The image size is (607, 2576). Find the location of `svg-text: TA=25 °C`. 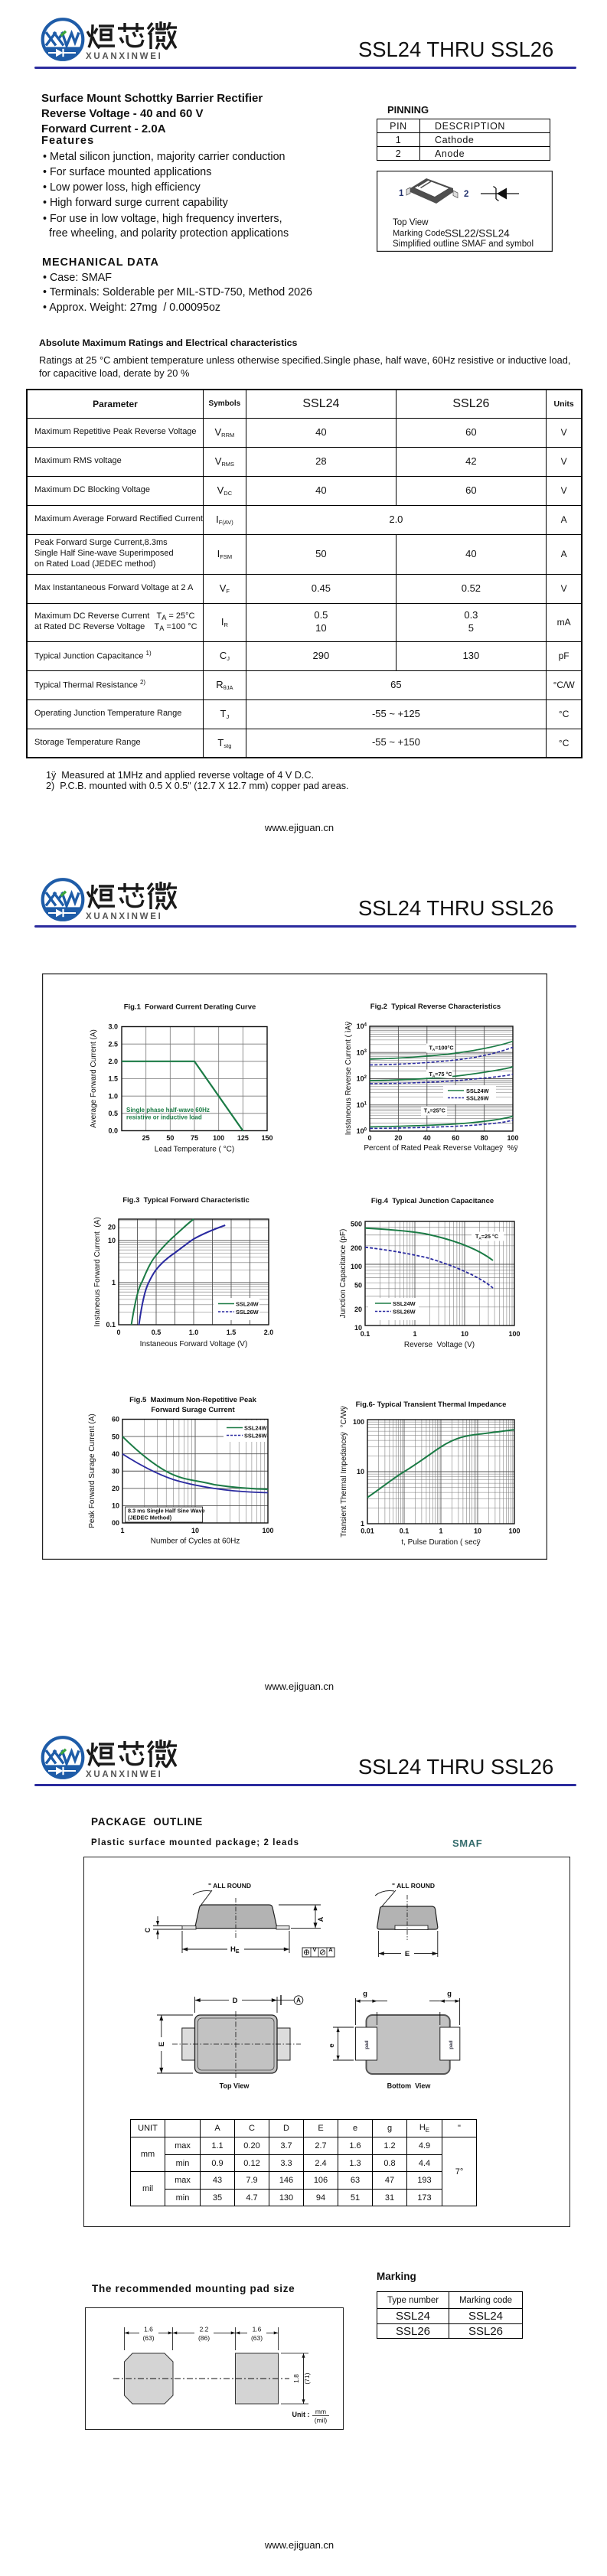

svg-text: TA=25 °C is located at coordinates (486, 1237).